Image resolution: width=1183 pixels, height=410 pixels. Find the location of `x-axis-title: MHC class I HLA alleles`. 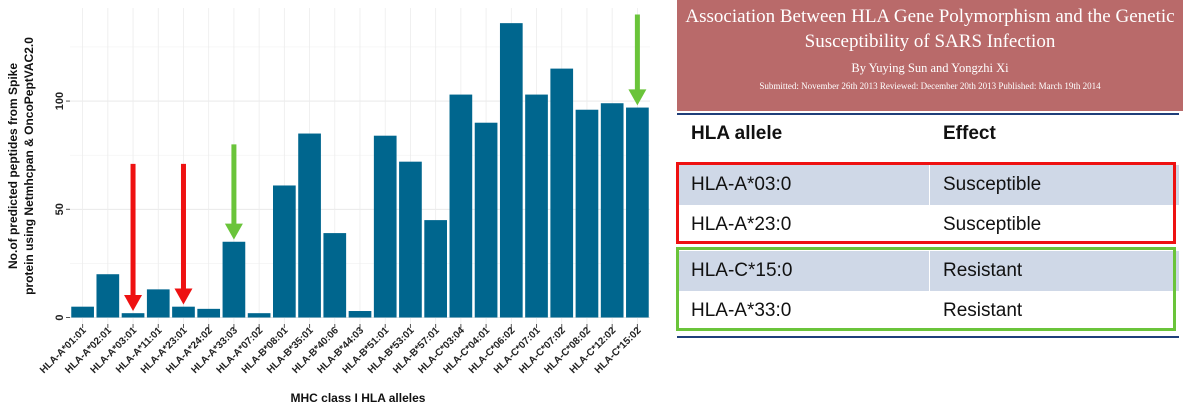

x-axis-title: MHC class I HLA alleles is located at coordinates (358, 398).